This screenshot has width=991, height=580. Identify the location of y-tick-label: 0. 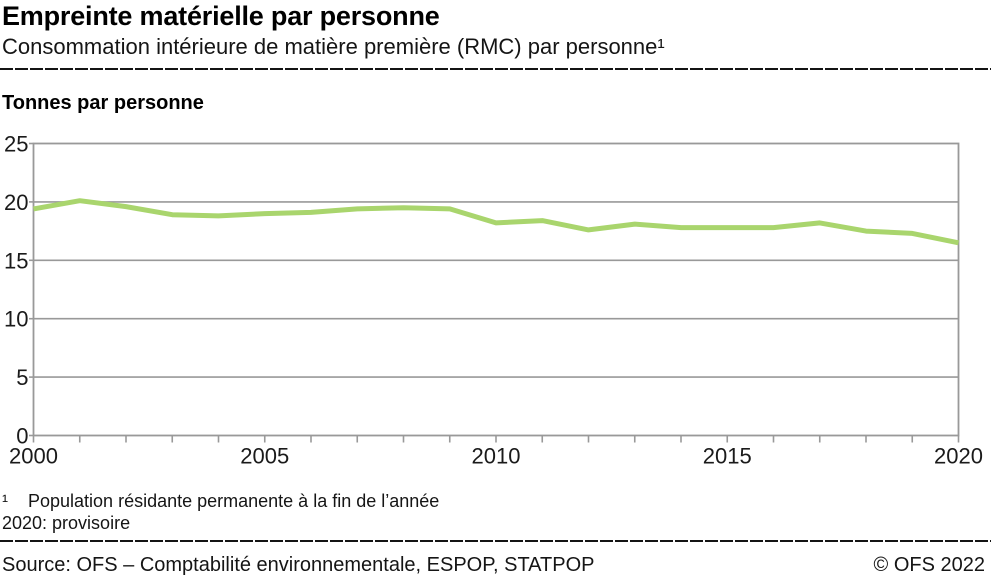
(22, 436).